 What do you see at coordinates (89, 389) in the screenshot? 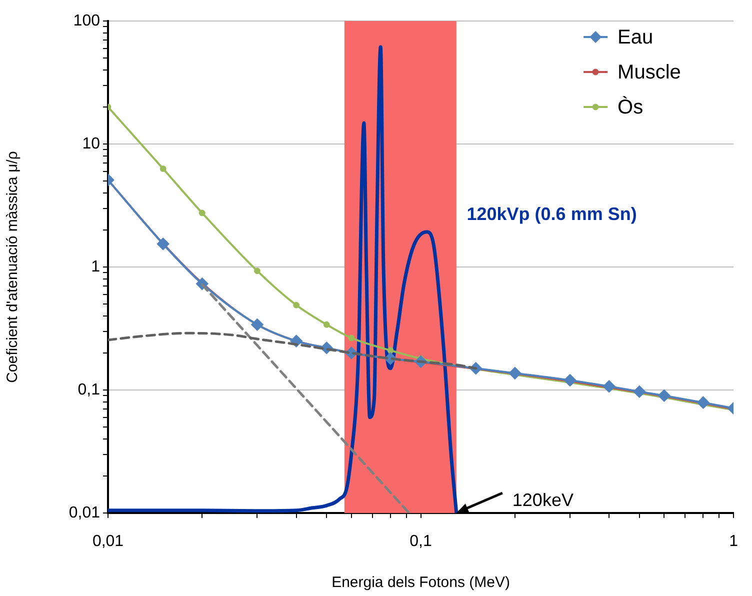
I see `y-tick-label: 0,1` at bounding box center [89, 389].